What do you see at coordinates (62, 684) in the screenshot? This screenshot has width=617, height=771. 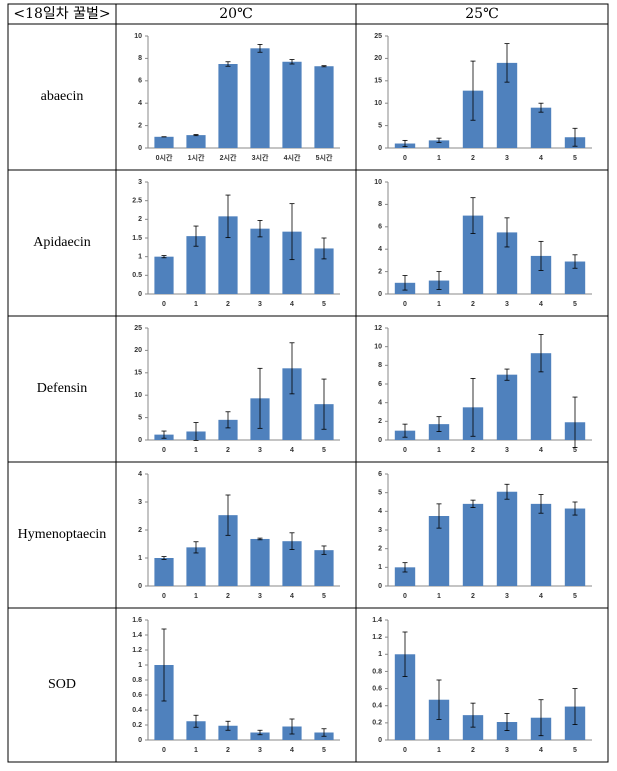 I see `row-label: SOD` at bounding box center [62, 684].